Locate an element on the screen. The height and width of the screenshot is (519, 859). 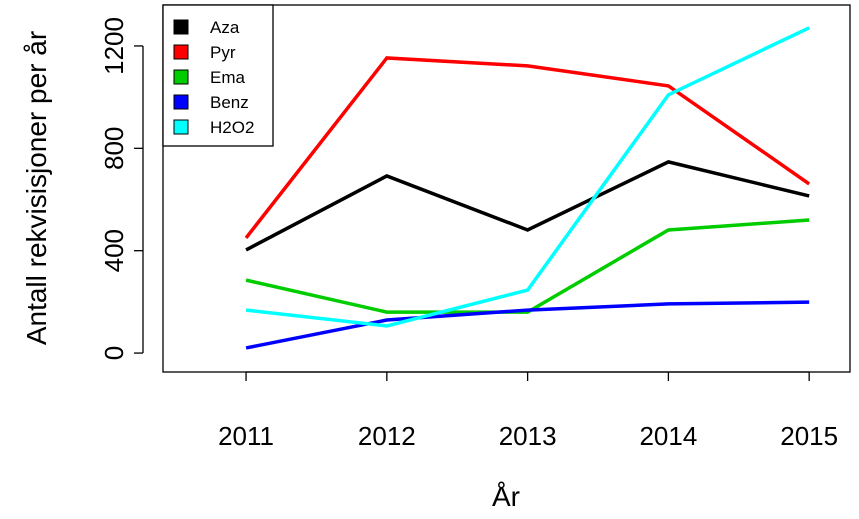
x-tick-label: 2015 is located at coordinates (809, 436).